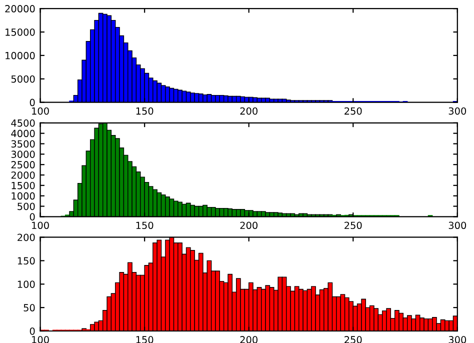  What do you see at coordinates (29, 308) in the screenshot?
I see `y-tick-label: 50` at bounding box center [29, 308].